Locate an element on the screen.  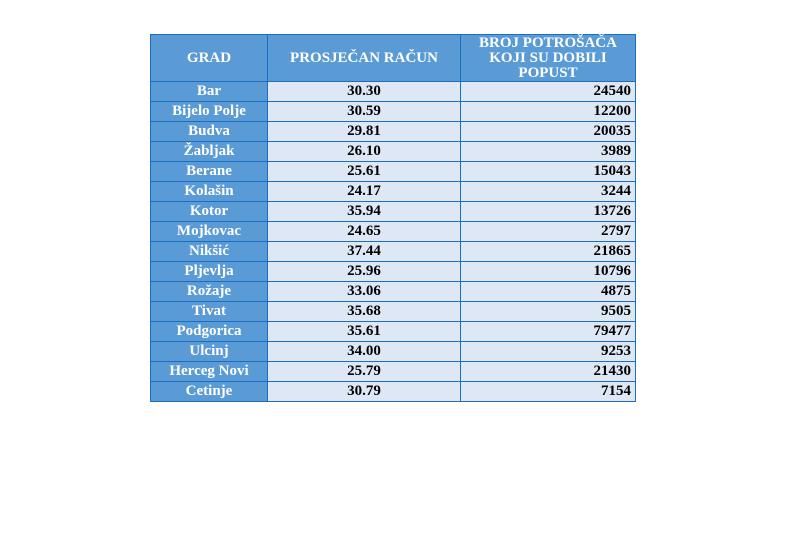
table-row: Berane 25.61 15043 is located at coordinates (393, 171).